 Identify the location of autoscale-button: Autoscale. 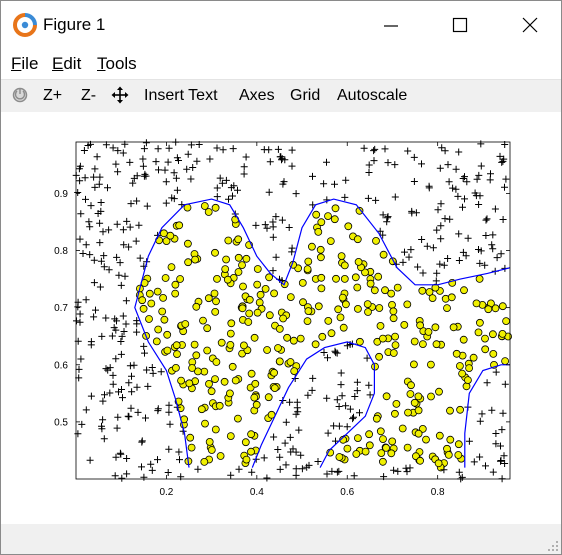
(372, 95).